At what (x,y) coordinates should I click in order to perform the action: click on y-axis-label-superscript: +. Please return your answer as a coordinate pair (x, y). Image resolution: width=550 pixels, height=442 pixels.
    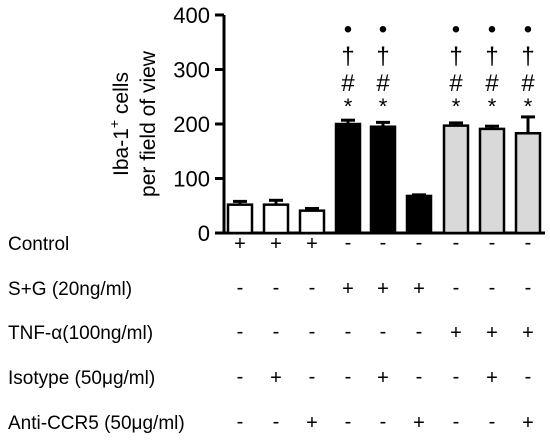
    Looking at the image, I should click on (114, 124).